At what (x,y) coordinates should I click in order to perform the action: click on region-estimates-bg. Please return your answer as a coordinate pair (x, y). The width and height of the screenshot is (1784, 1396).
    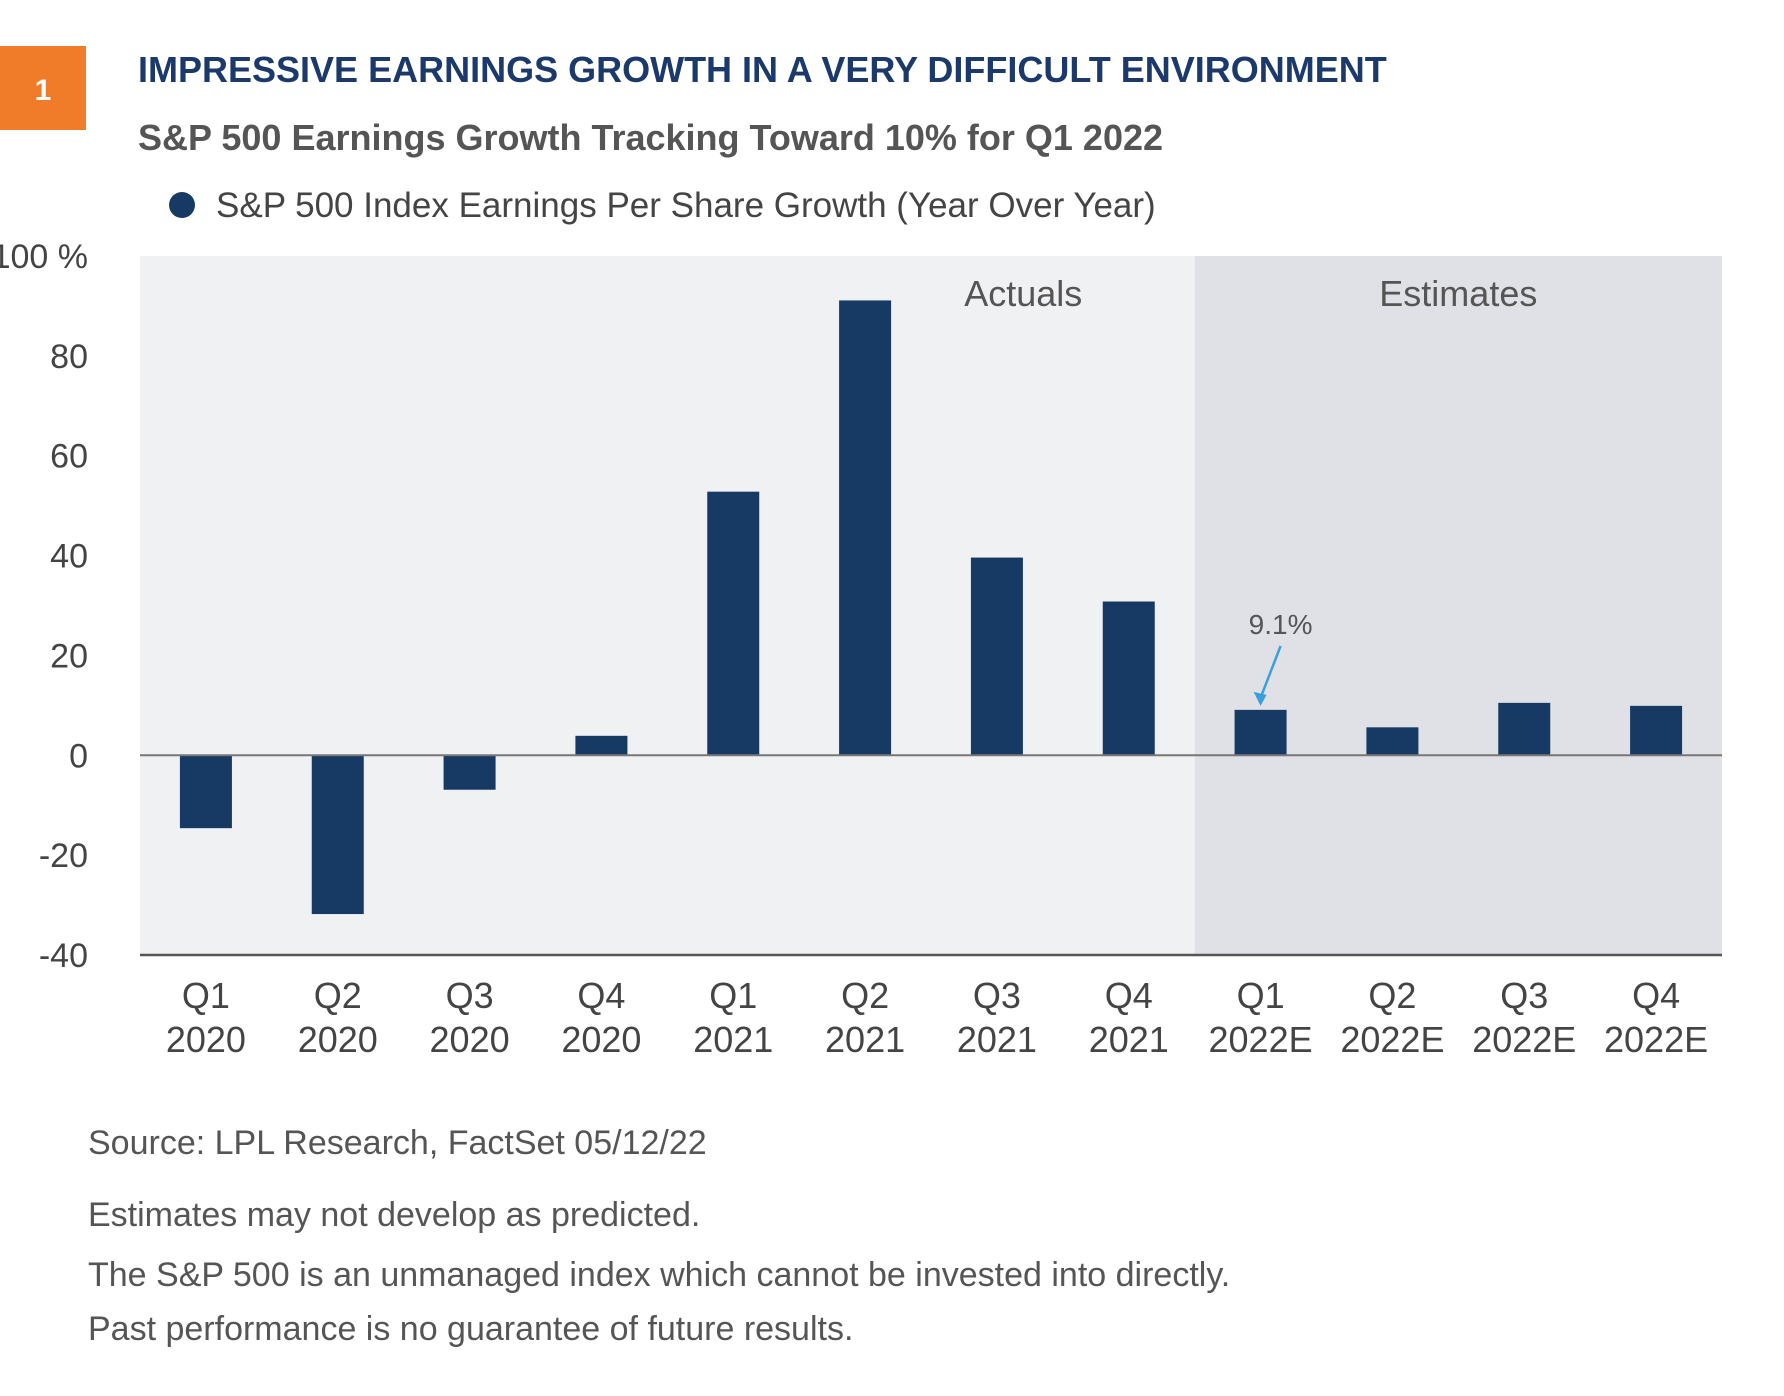
    Looking at the image, I should click on (1458, 605).